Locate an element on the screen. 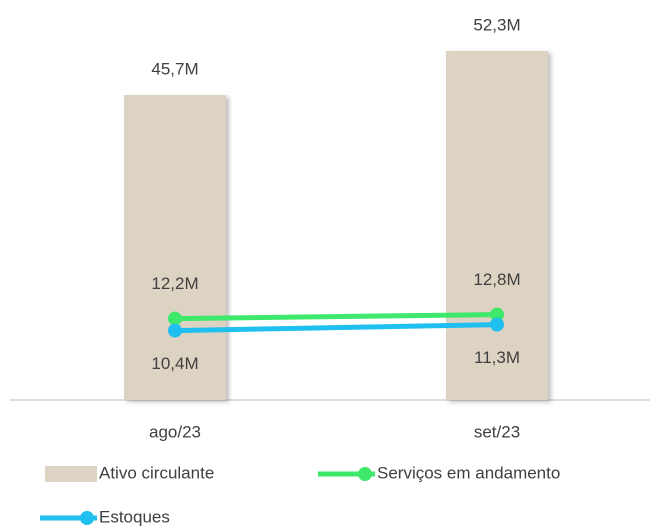 The image size is (662, 529). data-label: 12,2M is located at coordinates (174, 283).